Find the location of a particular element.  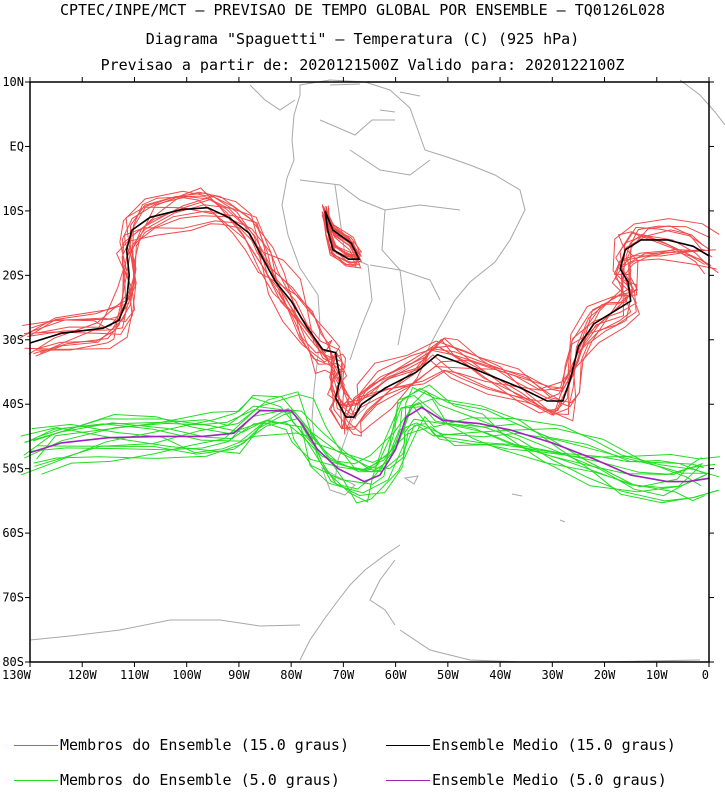

lon-label: 20W is located at coordinates (605, 675).